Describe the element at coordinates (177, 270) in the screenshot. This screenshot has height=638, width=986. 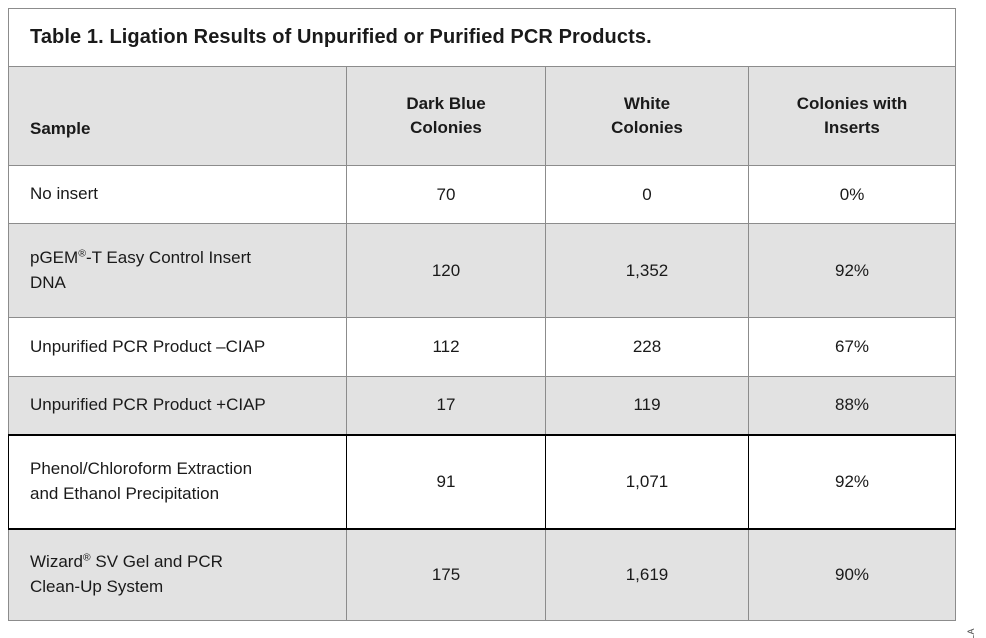
I see `sample-cell: pGEM®-T Easy Control Insert DNA` at that location.